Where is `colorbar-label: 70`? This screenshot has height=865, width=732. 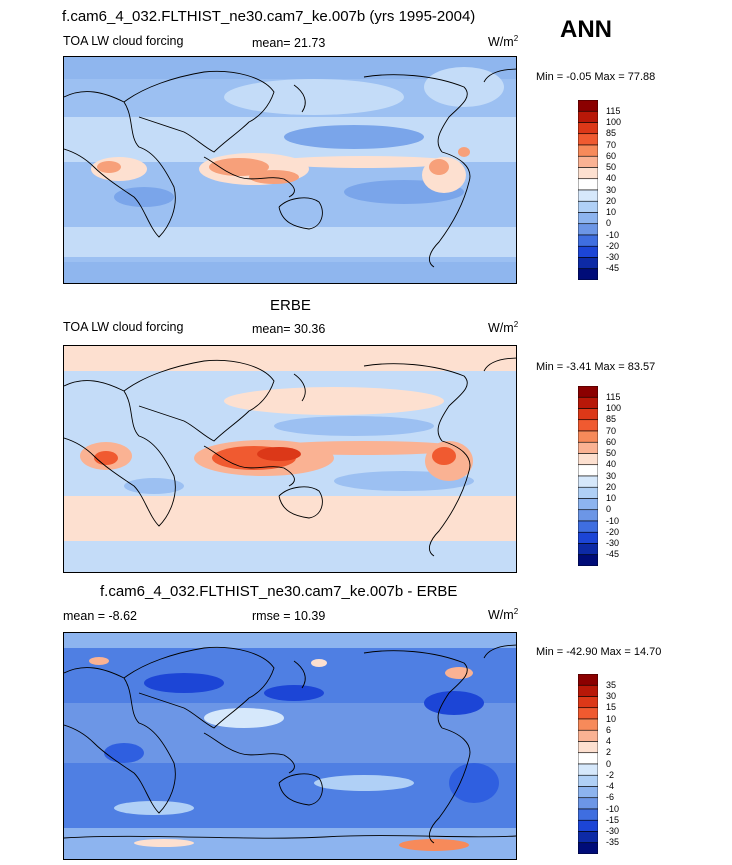 colorbar-label: 70 is located at coordinates (611, 430).